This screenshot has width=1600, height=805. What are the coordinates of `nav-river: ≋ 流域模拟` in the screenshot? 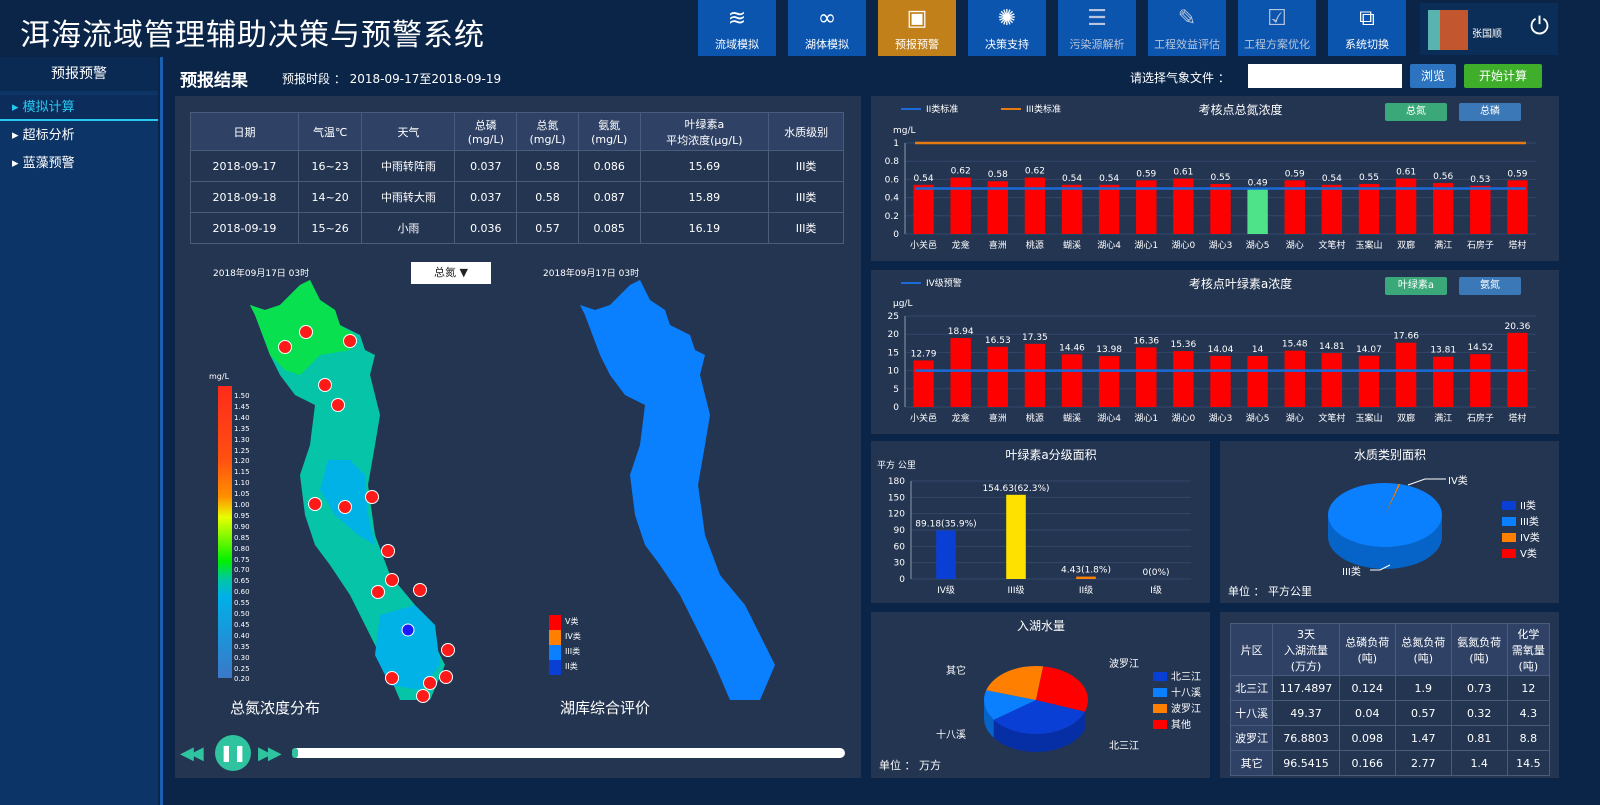 It's located at (737, 28).